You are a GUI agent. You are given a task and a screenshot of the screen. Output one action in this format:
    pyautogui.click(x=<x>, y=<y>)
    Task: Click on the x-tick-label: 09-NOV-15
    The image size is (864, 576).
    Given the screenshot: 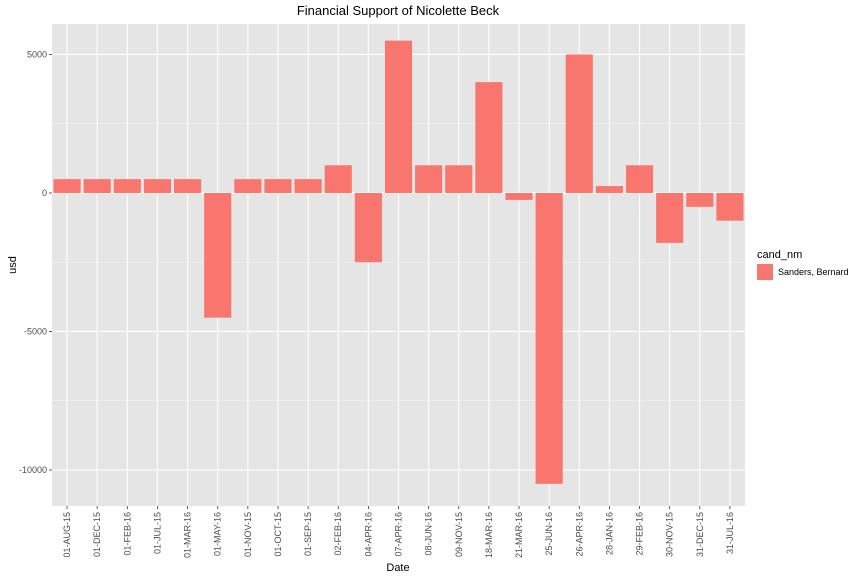 What is the action you would take?
    pyautogui.click(x=459, y=534)
    